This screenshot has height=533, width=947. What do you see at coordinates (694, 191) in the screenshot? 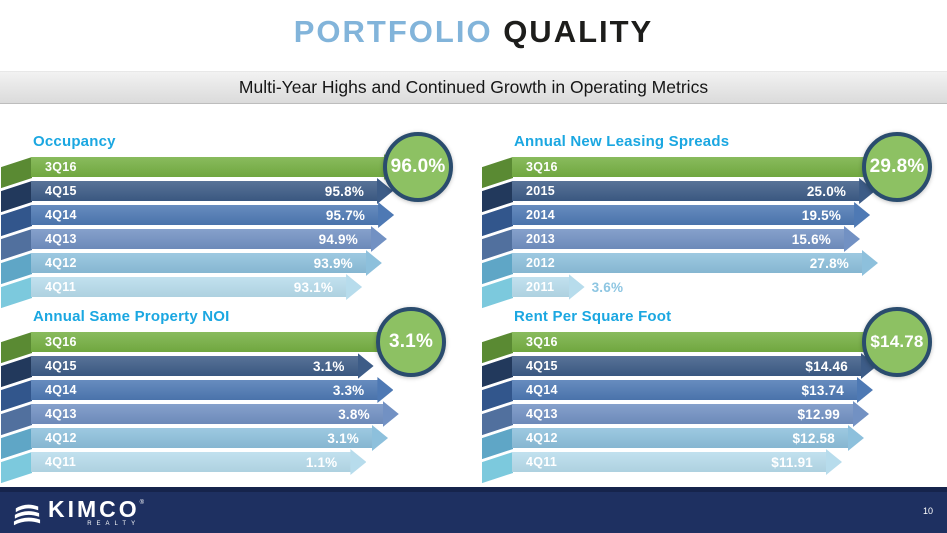
I see `bar: 2015 25.0%` at bounding box center [694, 191].